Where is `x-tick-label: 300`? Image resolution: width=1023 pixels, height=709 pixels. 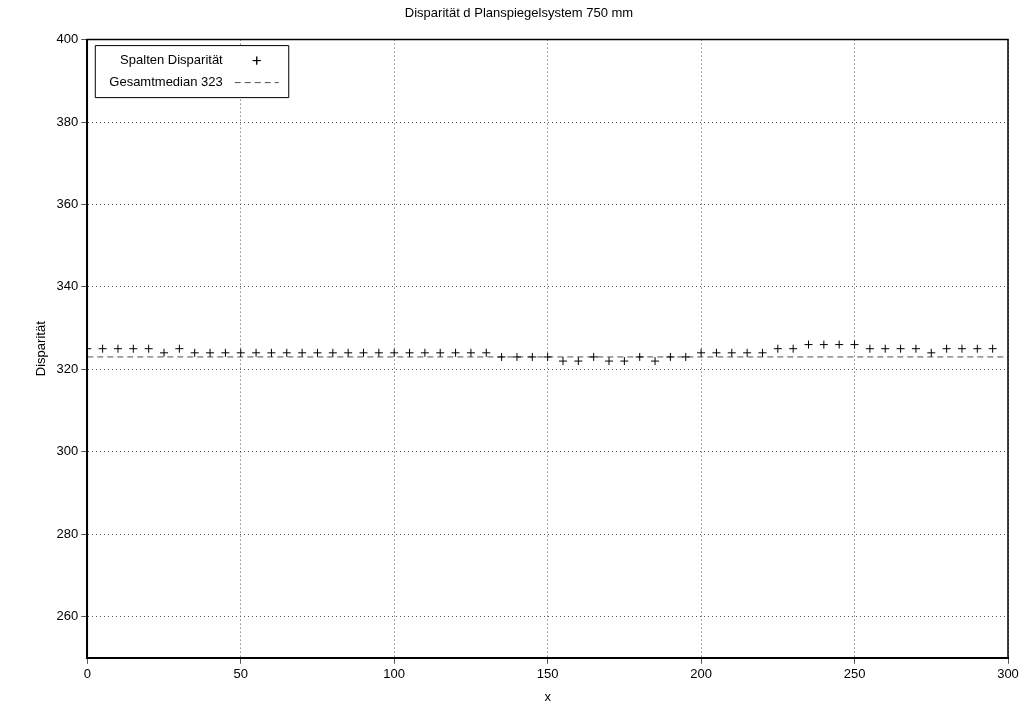 x-tick-label: 300 is located at coordinates (1008, 674).